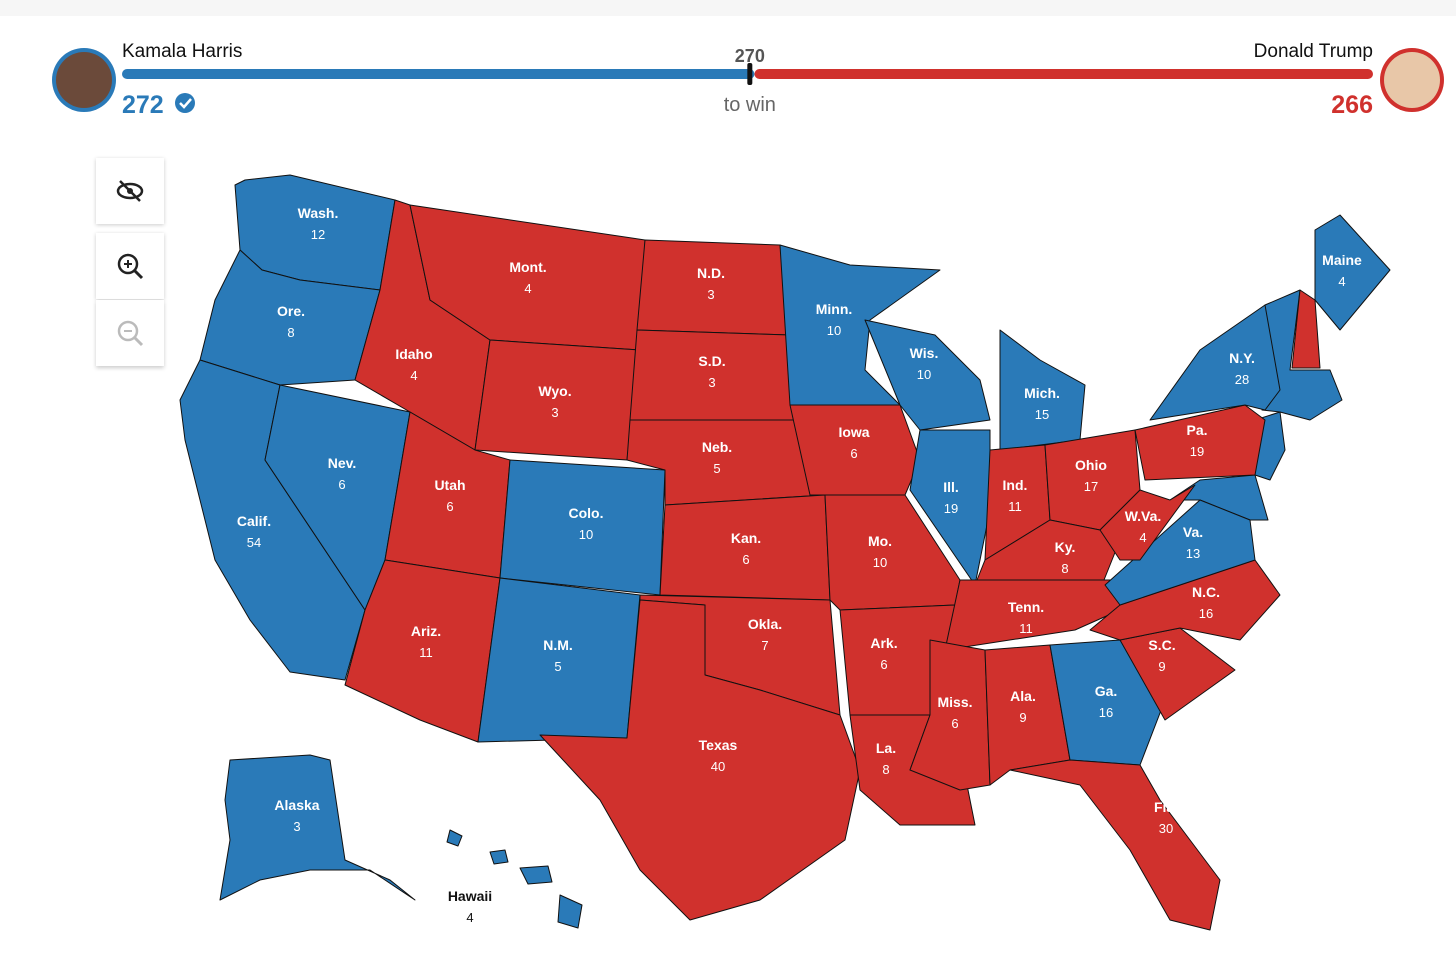 The height and width of the screenshot is (972, 1456). Describe the element at coordinates (527, 267) in the screenshot. I see `state-name: Mont.` at that location.